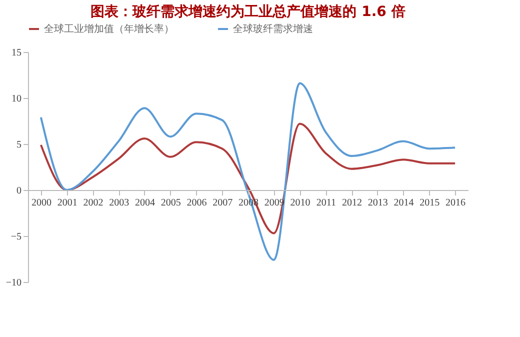 The height and width of the screenshot is (337, 520). I want to click on x-tick-label: 2010, so click(300, 203).